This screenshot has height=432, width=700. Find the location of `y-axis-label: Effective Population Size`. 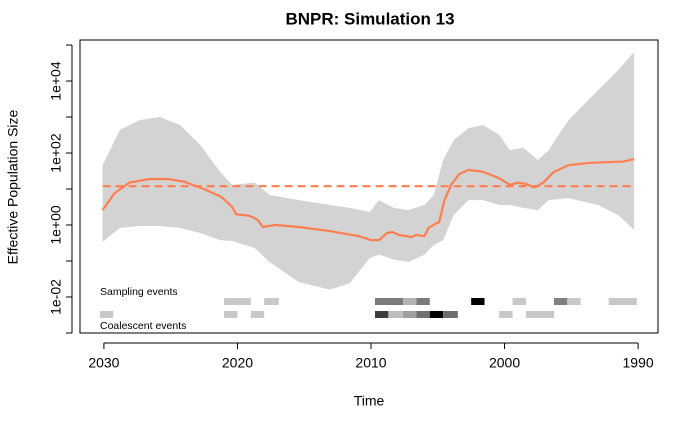

y-axis-label: Effective Population Size is located at coordinates (13, 186).